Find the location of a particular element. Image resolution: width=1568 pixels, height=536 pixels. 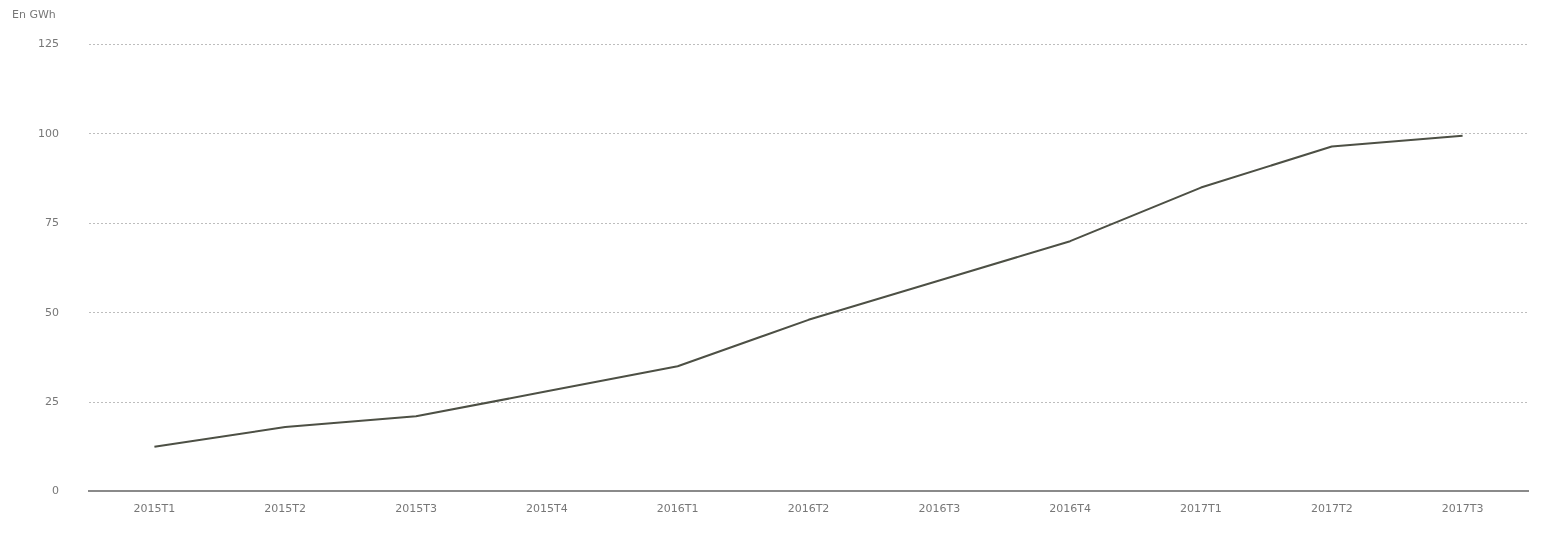

y-tick-label: 25 is located at coordinates (52, 401).